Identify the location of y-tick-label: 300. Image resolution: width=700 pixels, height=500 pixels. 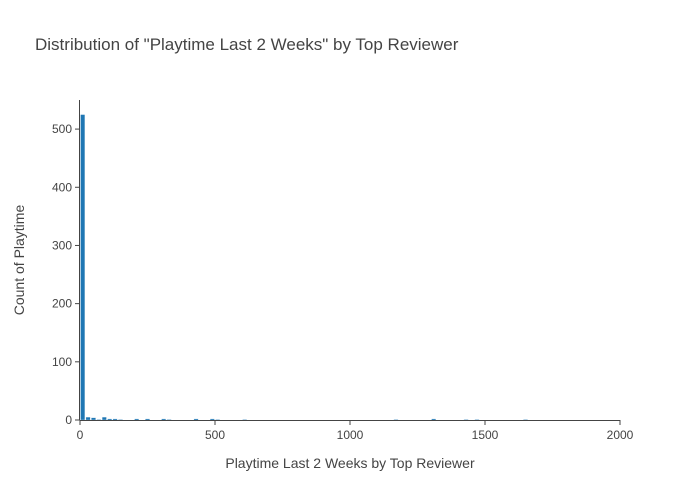
(62, 245).